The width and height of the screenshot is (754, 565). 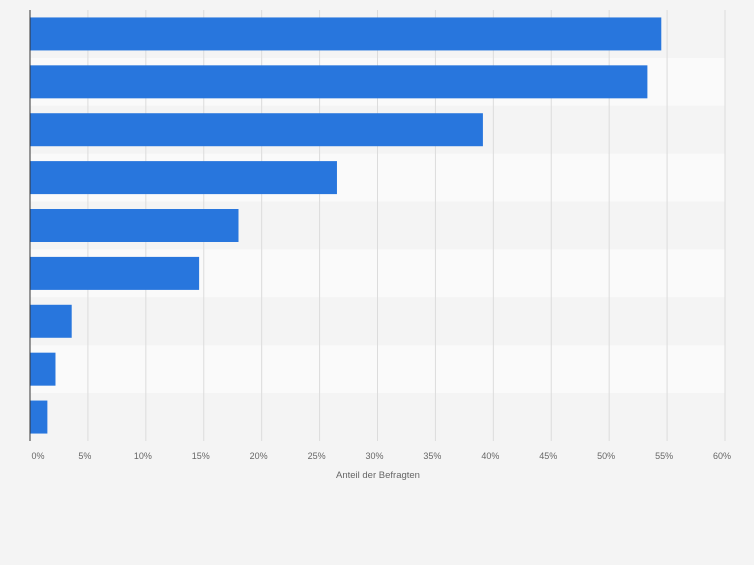 What do you see at coordinates (374, 456) in the screenshot?
I see `x-tick-label: 30%` at bounding box center [374, 456].